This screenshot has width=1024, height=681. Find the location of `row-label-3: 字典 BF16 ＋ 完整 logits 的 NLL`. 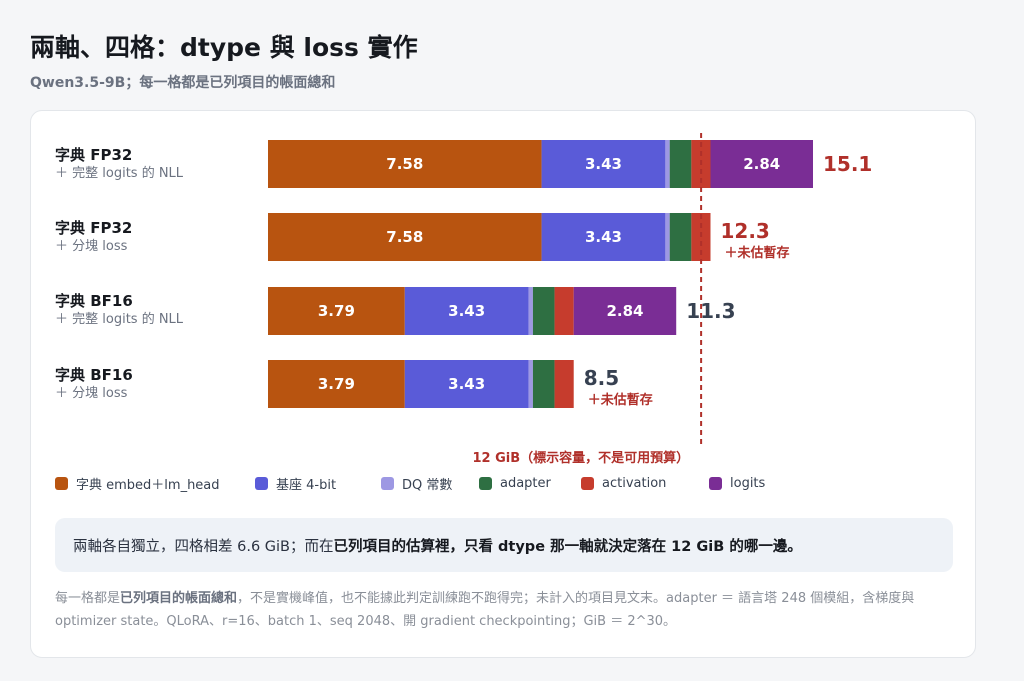

row-label-3: 字典 BF16 ＋ 完整 logits 的 NLL is located at coordinates (119, 310).